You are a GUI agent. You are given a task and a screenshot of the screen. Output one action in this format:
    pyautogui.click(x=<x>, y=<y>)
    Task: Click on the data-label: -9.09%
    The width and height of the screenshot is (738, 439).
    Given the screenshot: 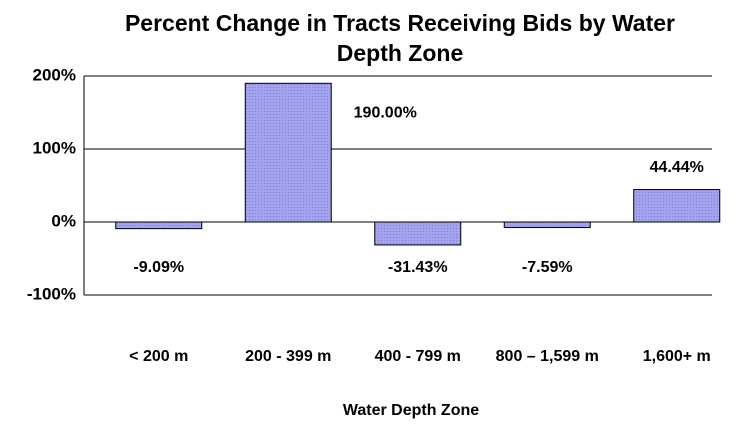 What is the action you would take?
    pyautogui.click(x=158, y=267)
    